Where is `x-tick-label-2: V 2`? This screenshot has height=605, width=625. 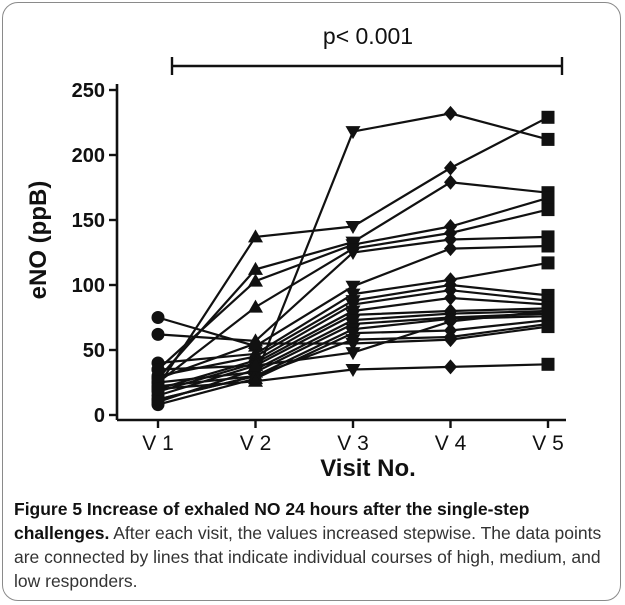 x-tick-label-2: V 2 is located at coordinates (256, 443).